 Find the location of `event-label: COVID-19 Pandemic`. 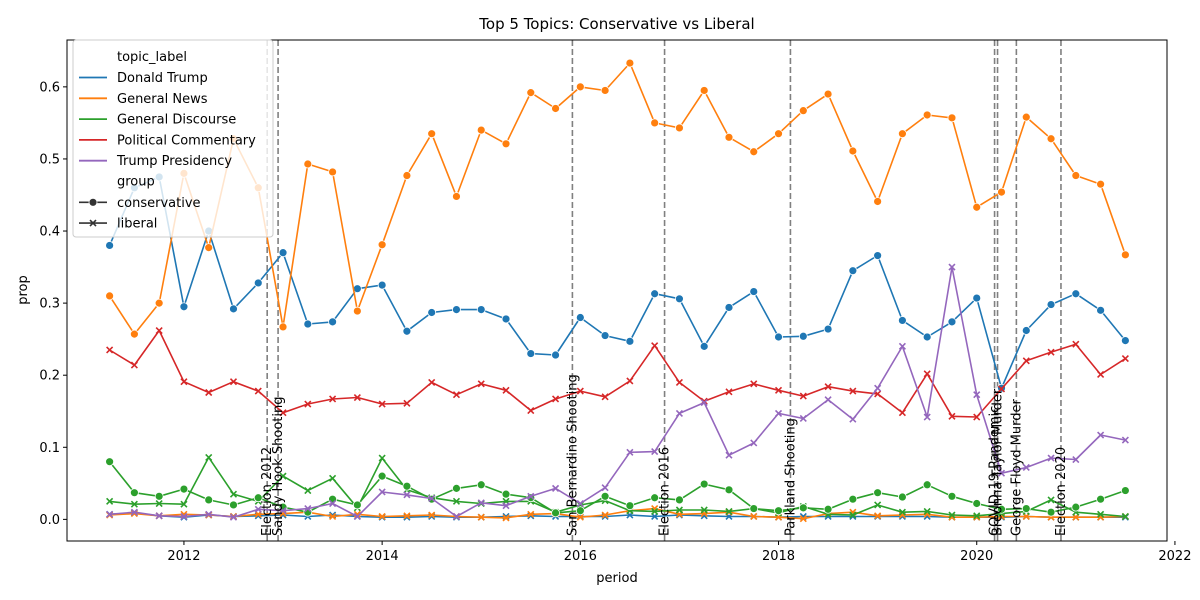

event-label: COVID-19 Pandemic is located at coordinates (995, 471).